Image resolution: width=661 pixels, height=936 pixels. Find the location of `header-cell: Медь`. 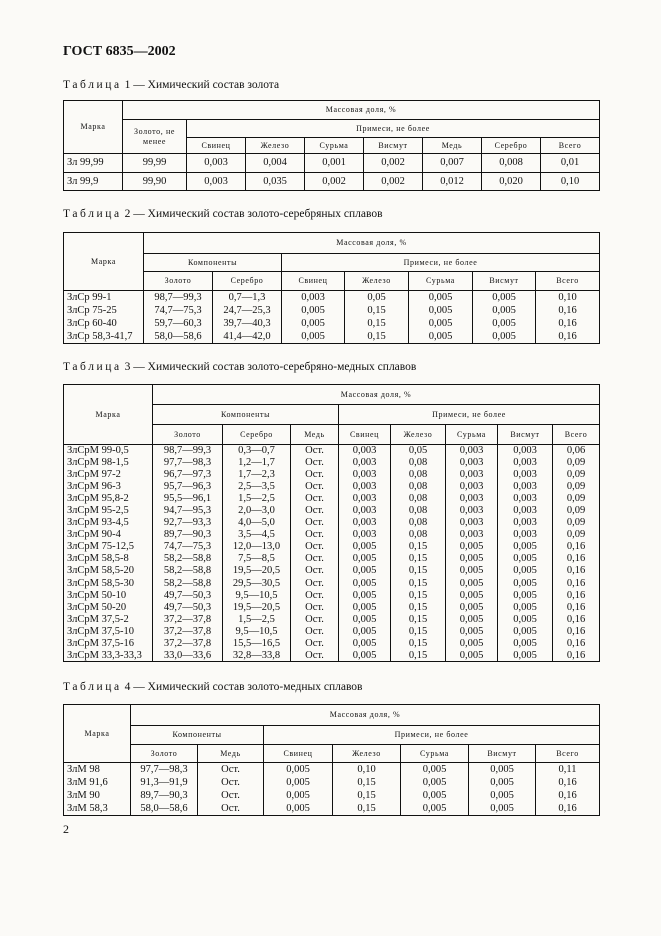

header-cell: Медь is located at coordinates (314, 434).